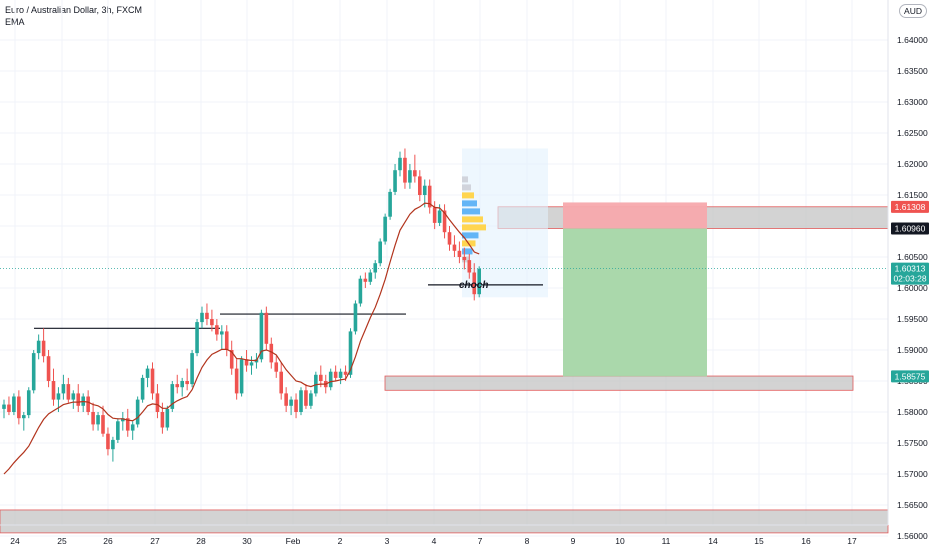 This screenshot has height=550, width=932. I want to click on time-tick-label: 3, so click(387, 541).